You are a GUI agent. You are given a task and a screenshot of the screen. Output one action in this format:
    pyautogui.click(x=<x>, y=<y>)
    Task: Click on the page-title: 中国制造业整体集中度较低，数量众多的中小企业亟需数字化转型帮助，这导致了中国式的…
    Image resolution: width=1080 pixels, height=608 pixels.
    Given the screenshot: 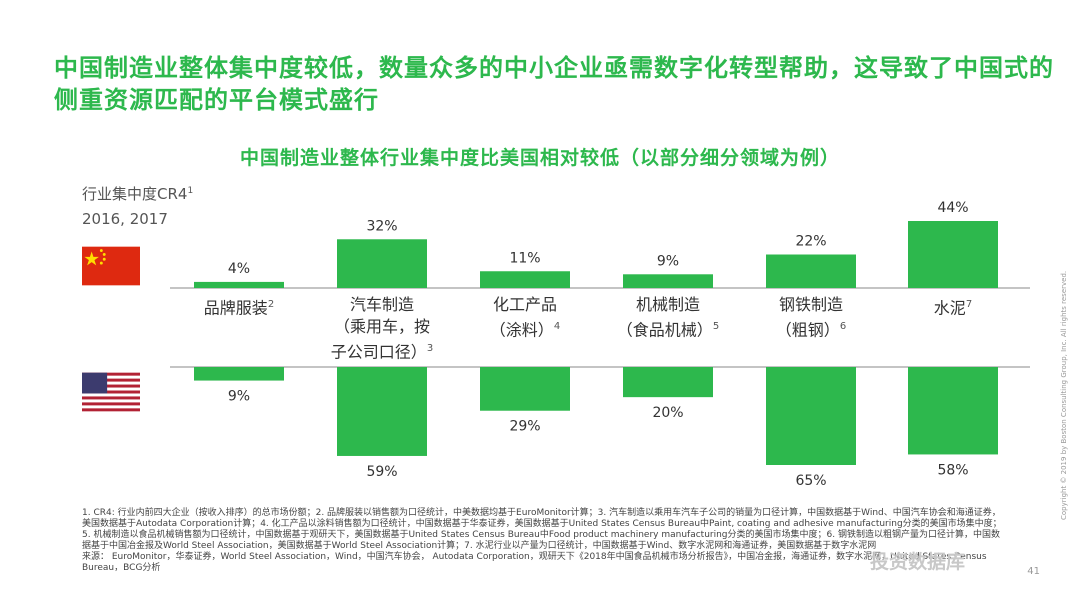 What is the action you would take?
    pyautogui.click(x=554, y=84)
    